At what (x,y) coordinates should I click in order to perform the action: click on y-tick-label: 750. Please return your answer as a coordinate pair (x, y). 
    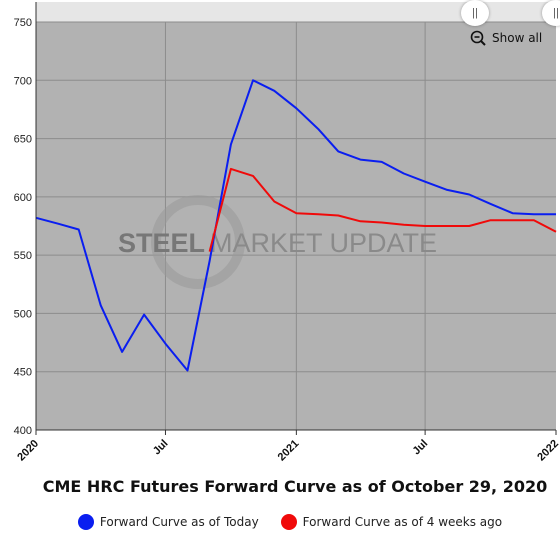
    Looking at the image, I should click on (23, 23).